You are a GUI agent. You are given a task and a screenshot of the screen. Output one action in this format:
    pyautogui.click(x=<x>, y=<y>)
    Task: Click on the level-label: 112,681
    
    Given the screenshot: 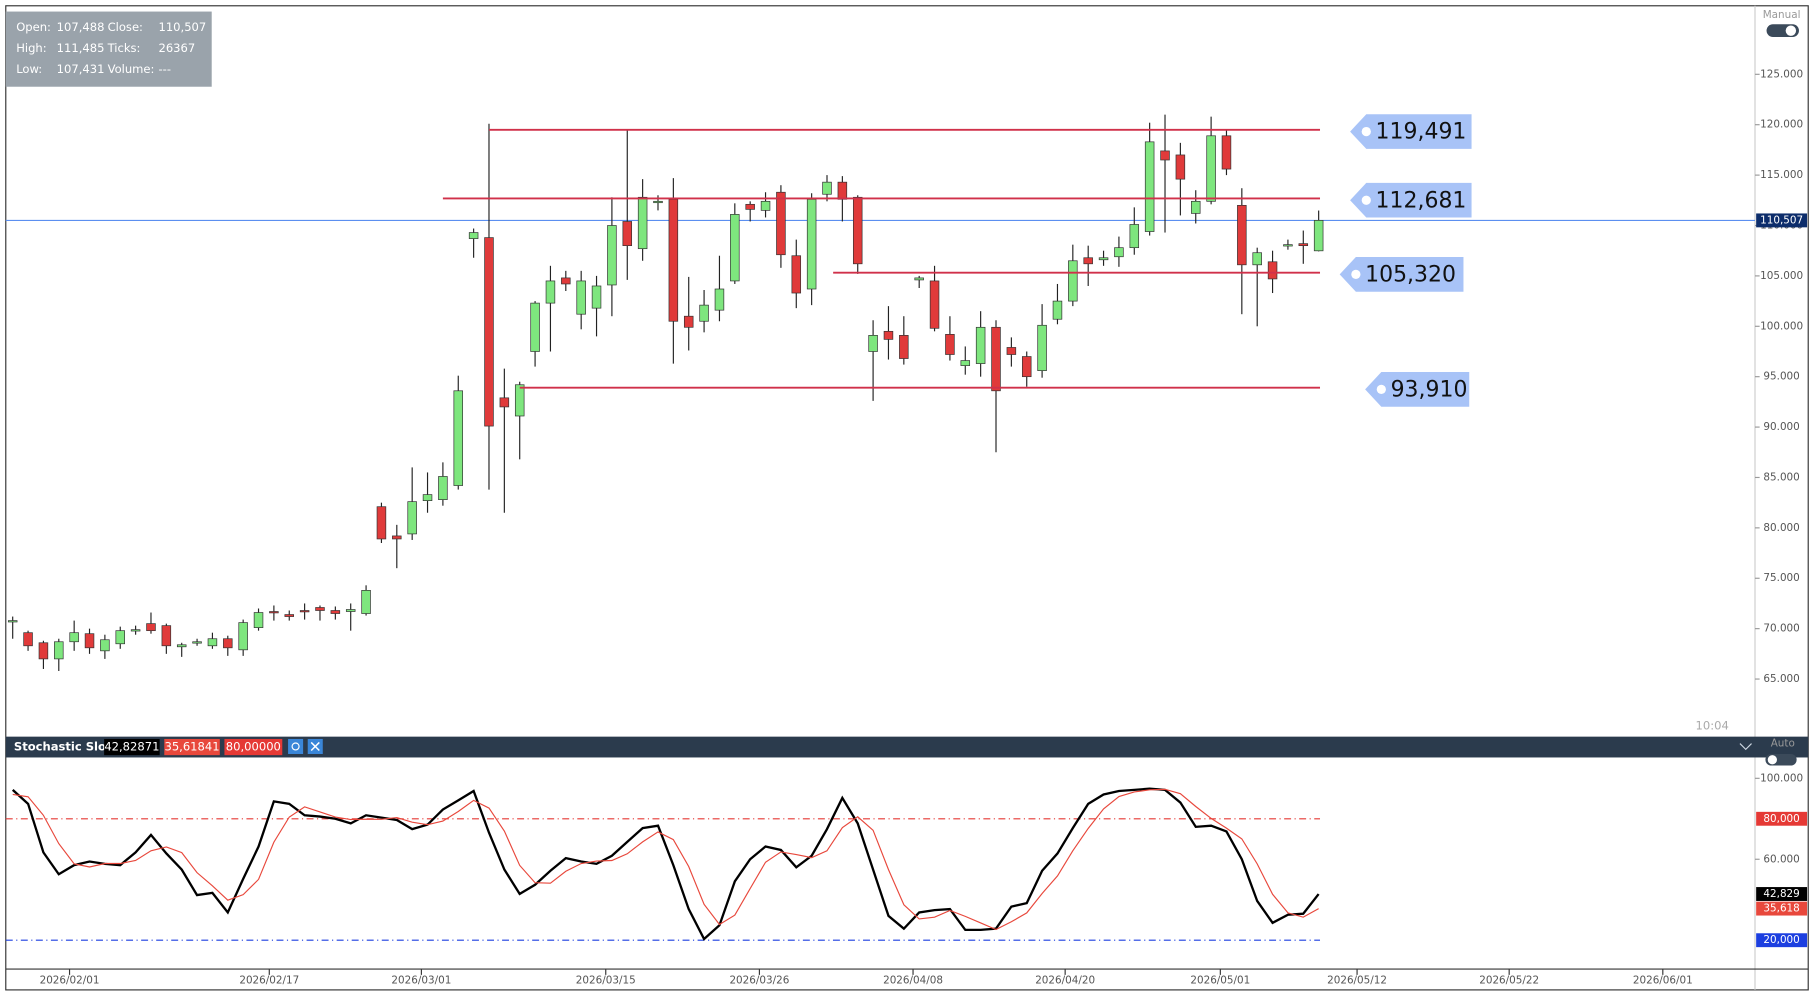 What is the action you would take?
    pyautogui.click(x=1421, y=200)
    